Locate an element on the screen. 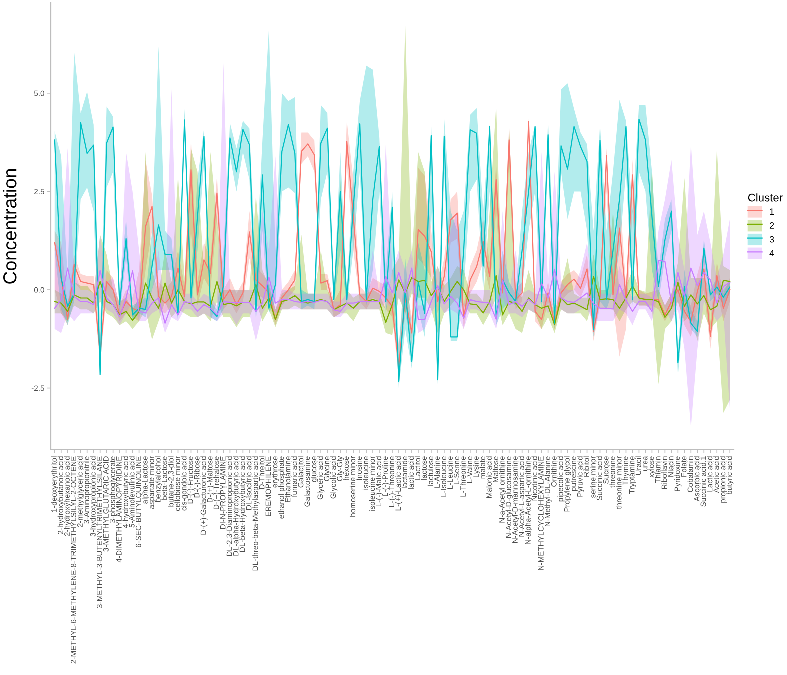 This screenshot has height=675, width=787. y-axis-title: Concentration is located at coordinates (10, 226).